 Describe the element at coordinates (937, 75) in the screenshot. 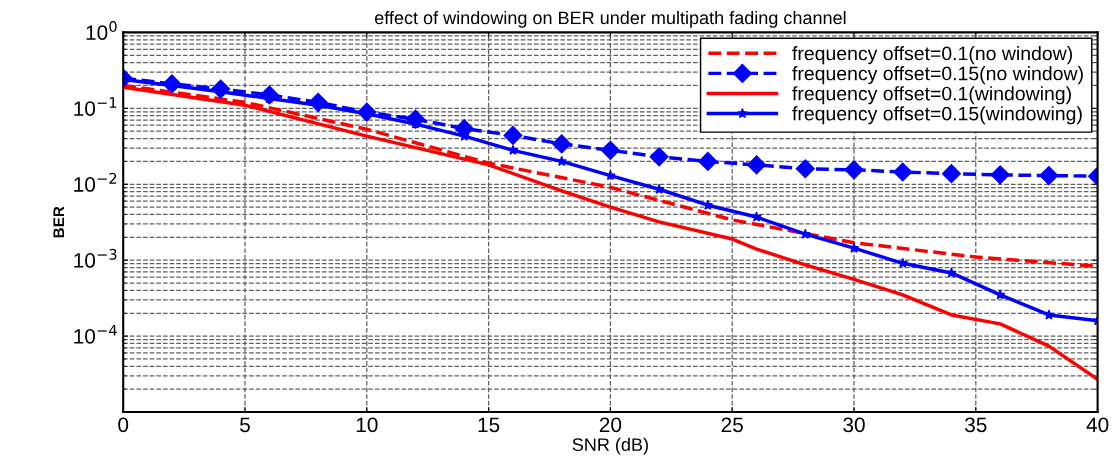

I see `legend-label: frequency offset=0.15(no window)` at that location.